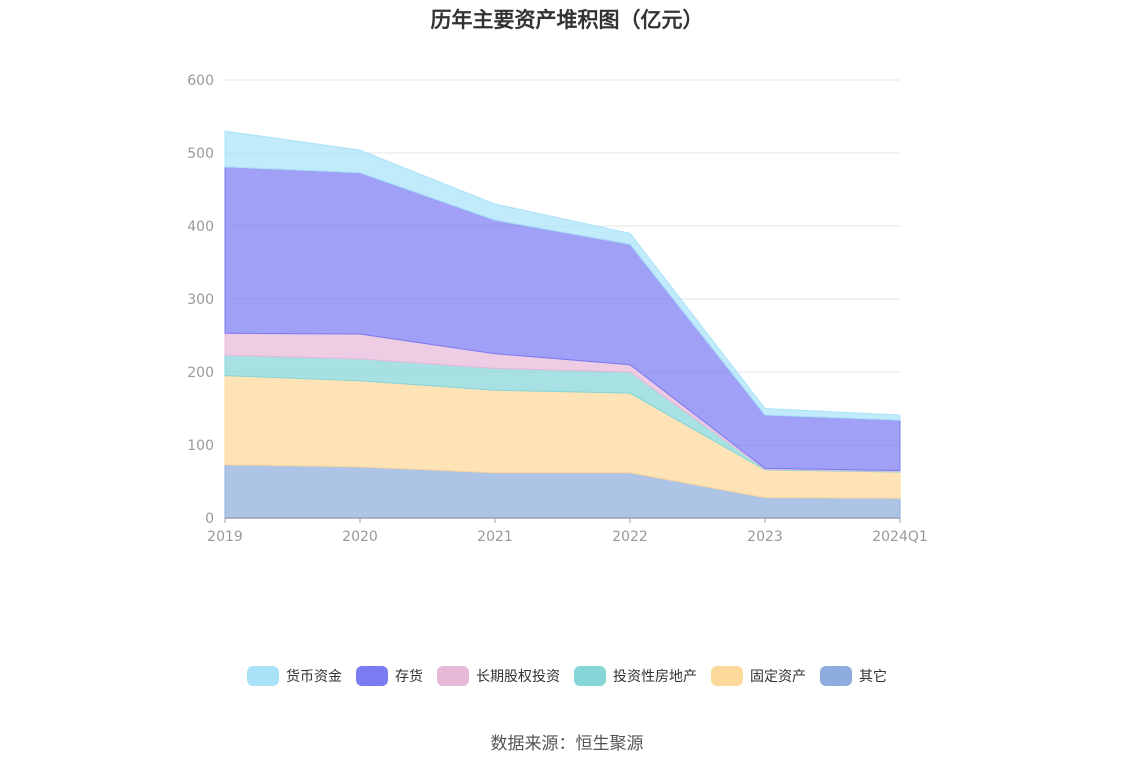 Image resolution: width=1134 pixels, height=766 pixels. I want to click on x-tick-label: 2019, so click(225, 537).